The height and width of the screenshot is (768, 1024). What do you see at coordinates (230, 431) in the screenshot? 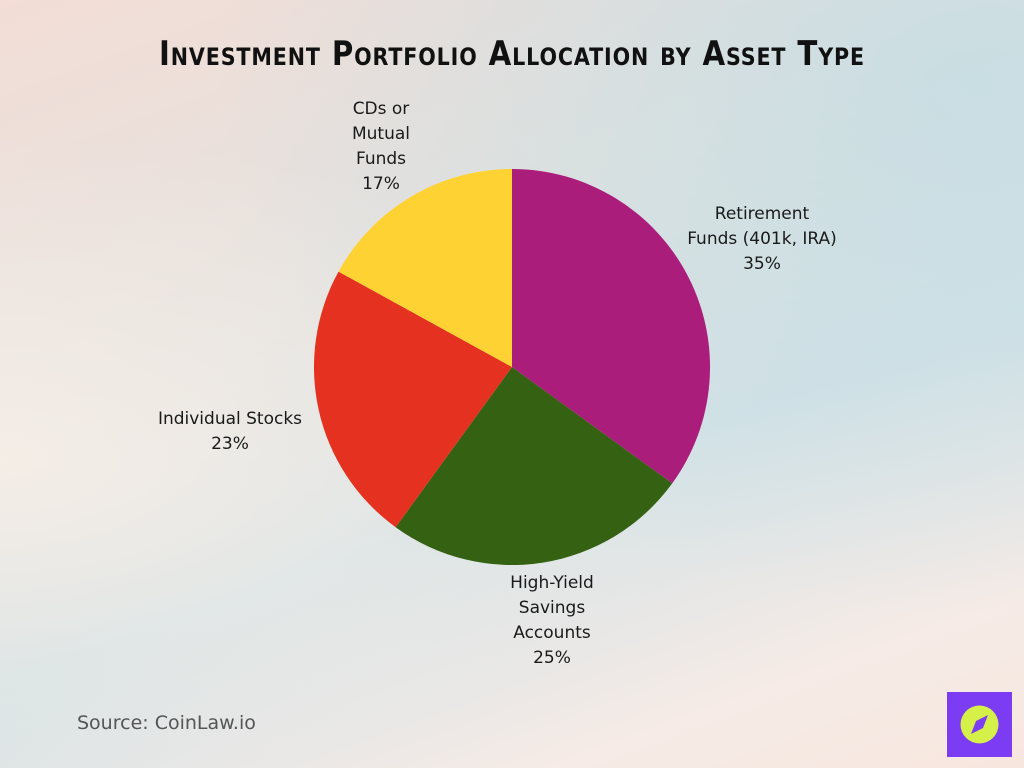
I see `label-stocks: Individual Stocks 23%` at bounding box center [230, 431].